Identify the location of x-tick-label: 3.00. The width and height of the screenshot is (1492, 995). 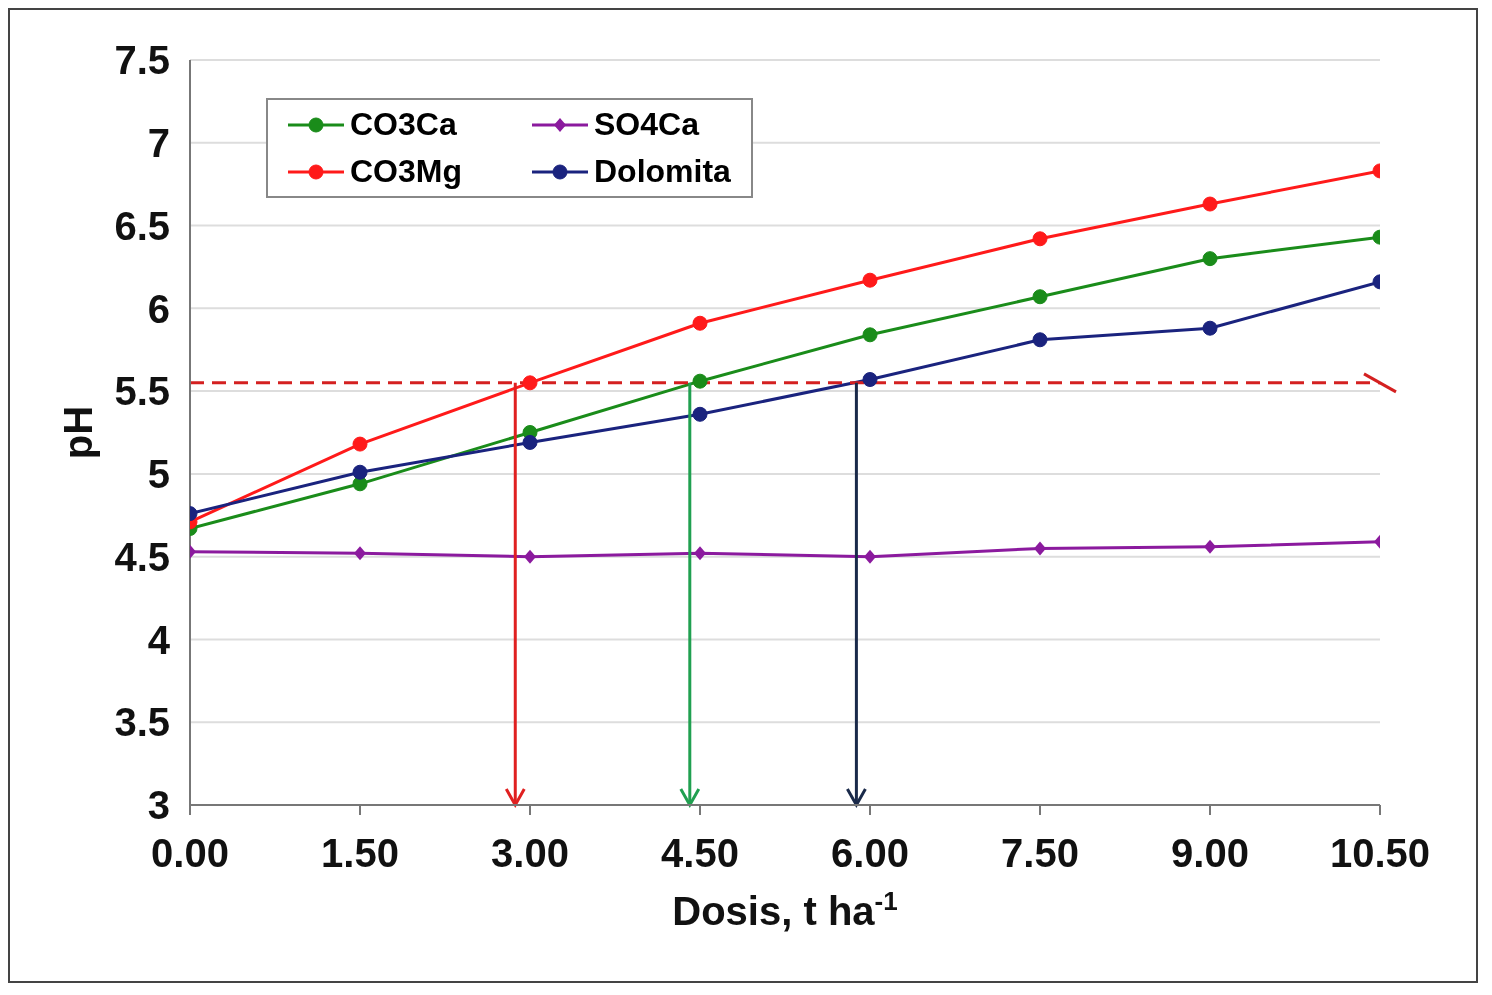
(530, 853).